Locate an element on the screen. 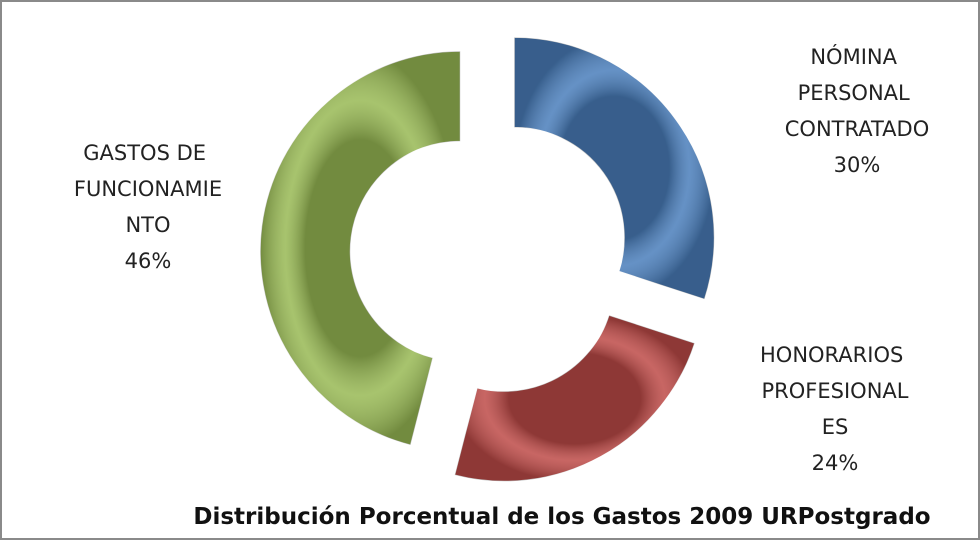 This screenshot has width=980, height=540. slice-value-label: 30% is located at coordinates (857, 165).